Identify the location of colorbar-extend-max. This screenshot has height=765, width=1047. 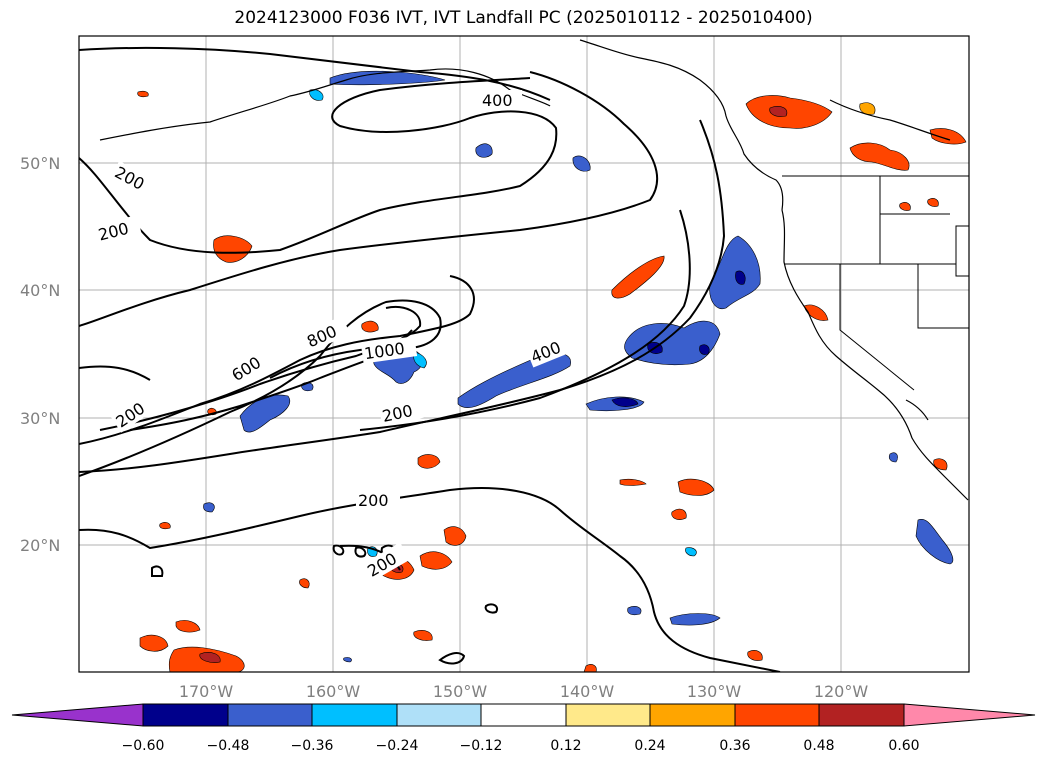
(969, 715).